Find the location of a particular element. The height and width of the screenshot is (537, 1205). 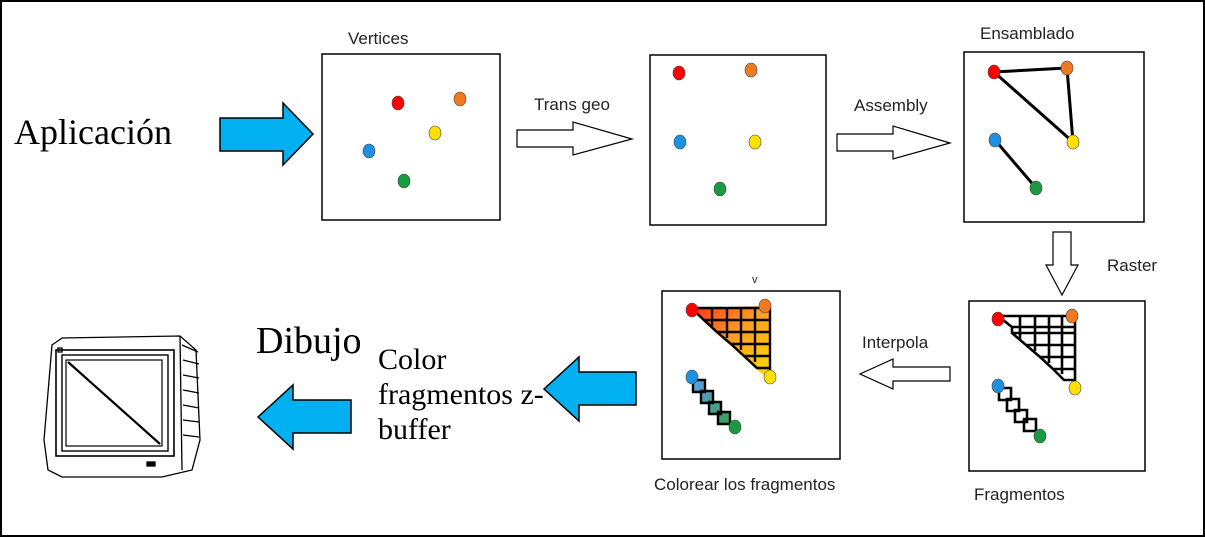

panel-vertices is located at coordinates (411, 137).